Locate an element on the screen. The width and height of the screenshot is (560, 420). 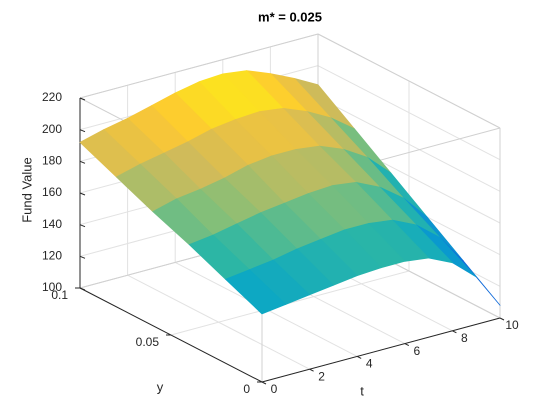
x-tick-label: 6 is located at coordinates (416, 351).